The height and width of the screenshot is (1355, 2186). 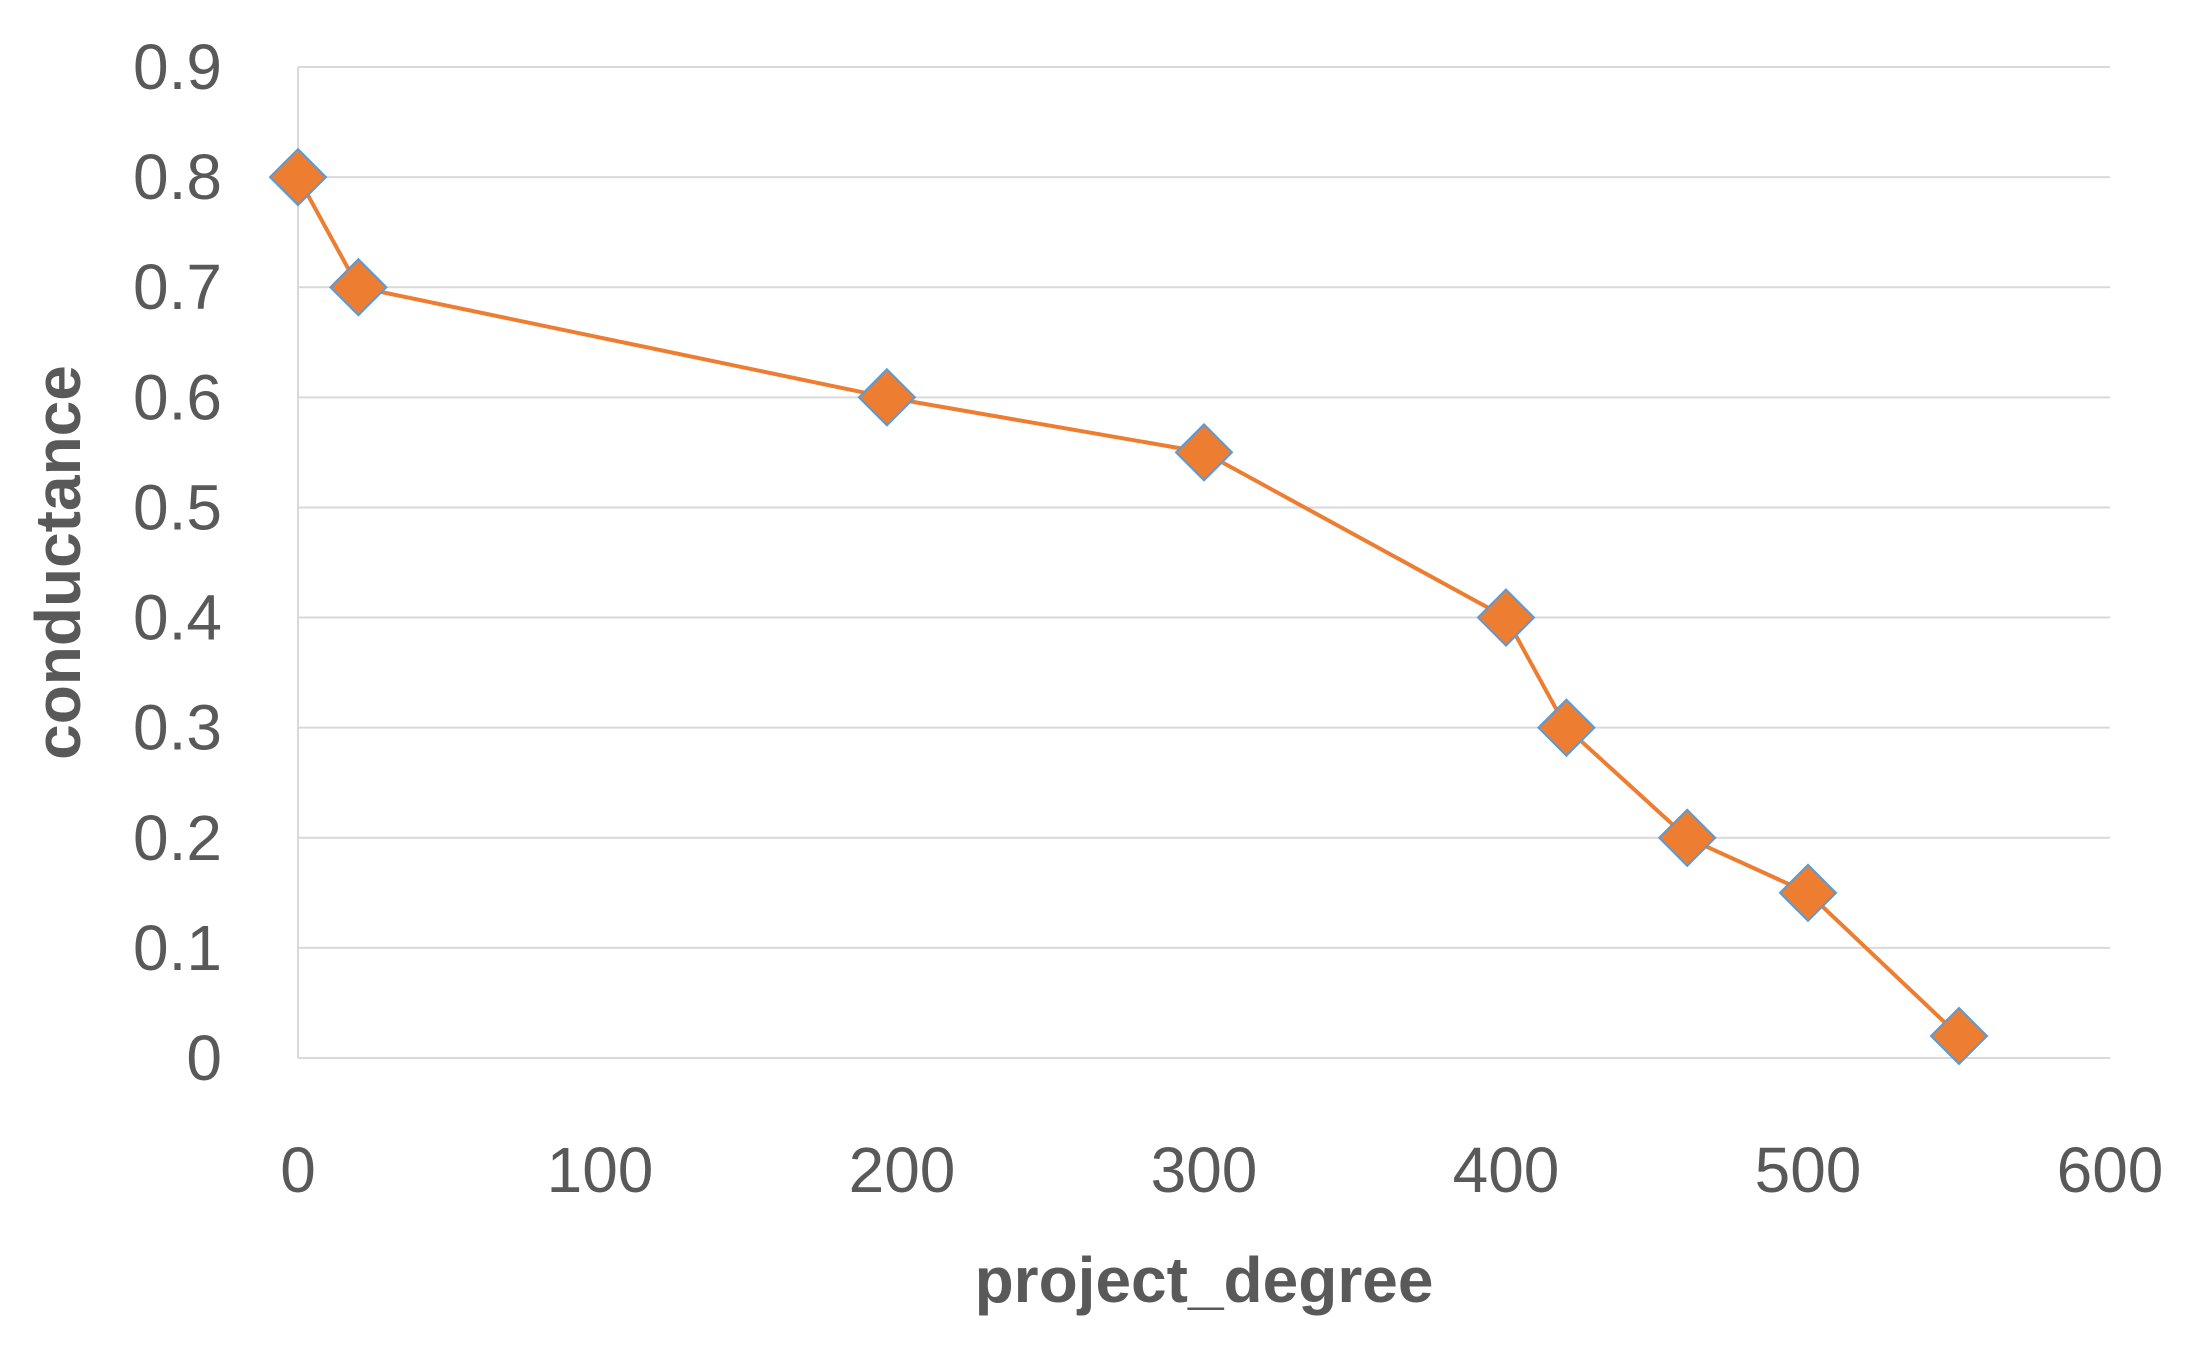 What do you see at coordinates (298, 1170) in the screenshot?
I see `x-tick-label: 0` at bounding box center [298, 1170].